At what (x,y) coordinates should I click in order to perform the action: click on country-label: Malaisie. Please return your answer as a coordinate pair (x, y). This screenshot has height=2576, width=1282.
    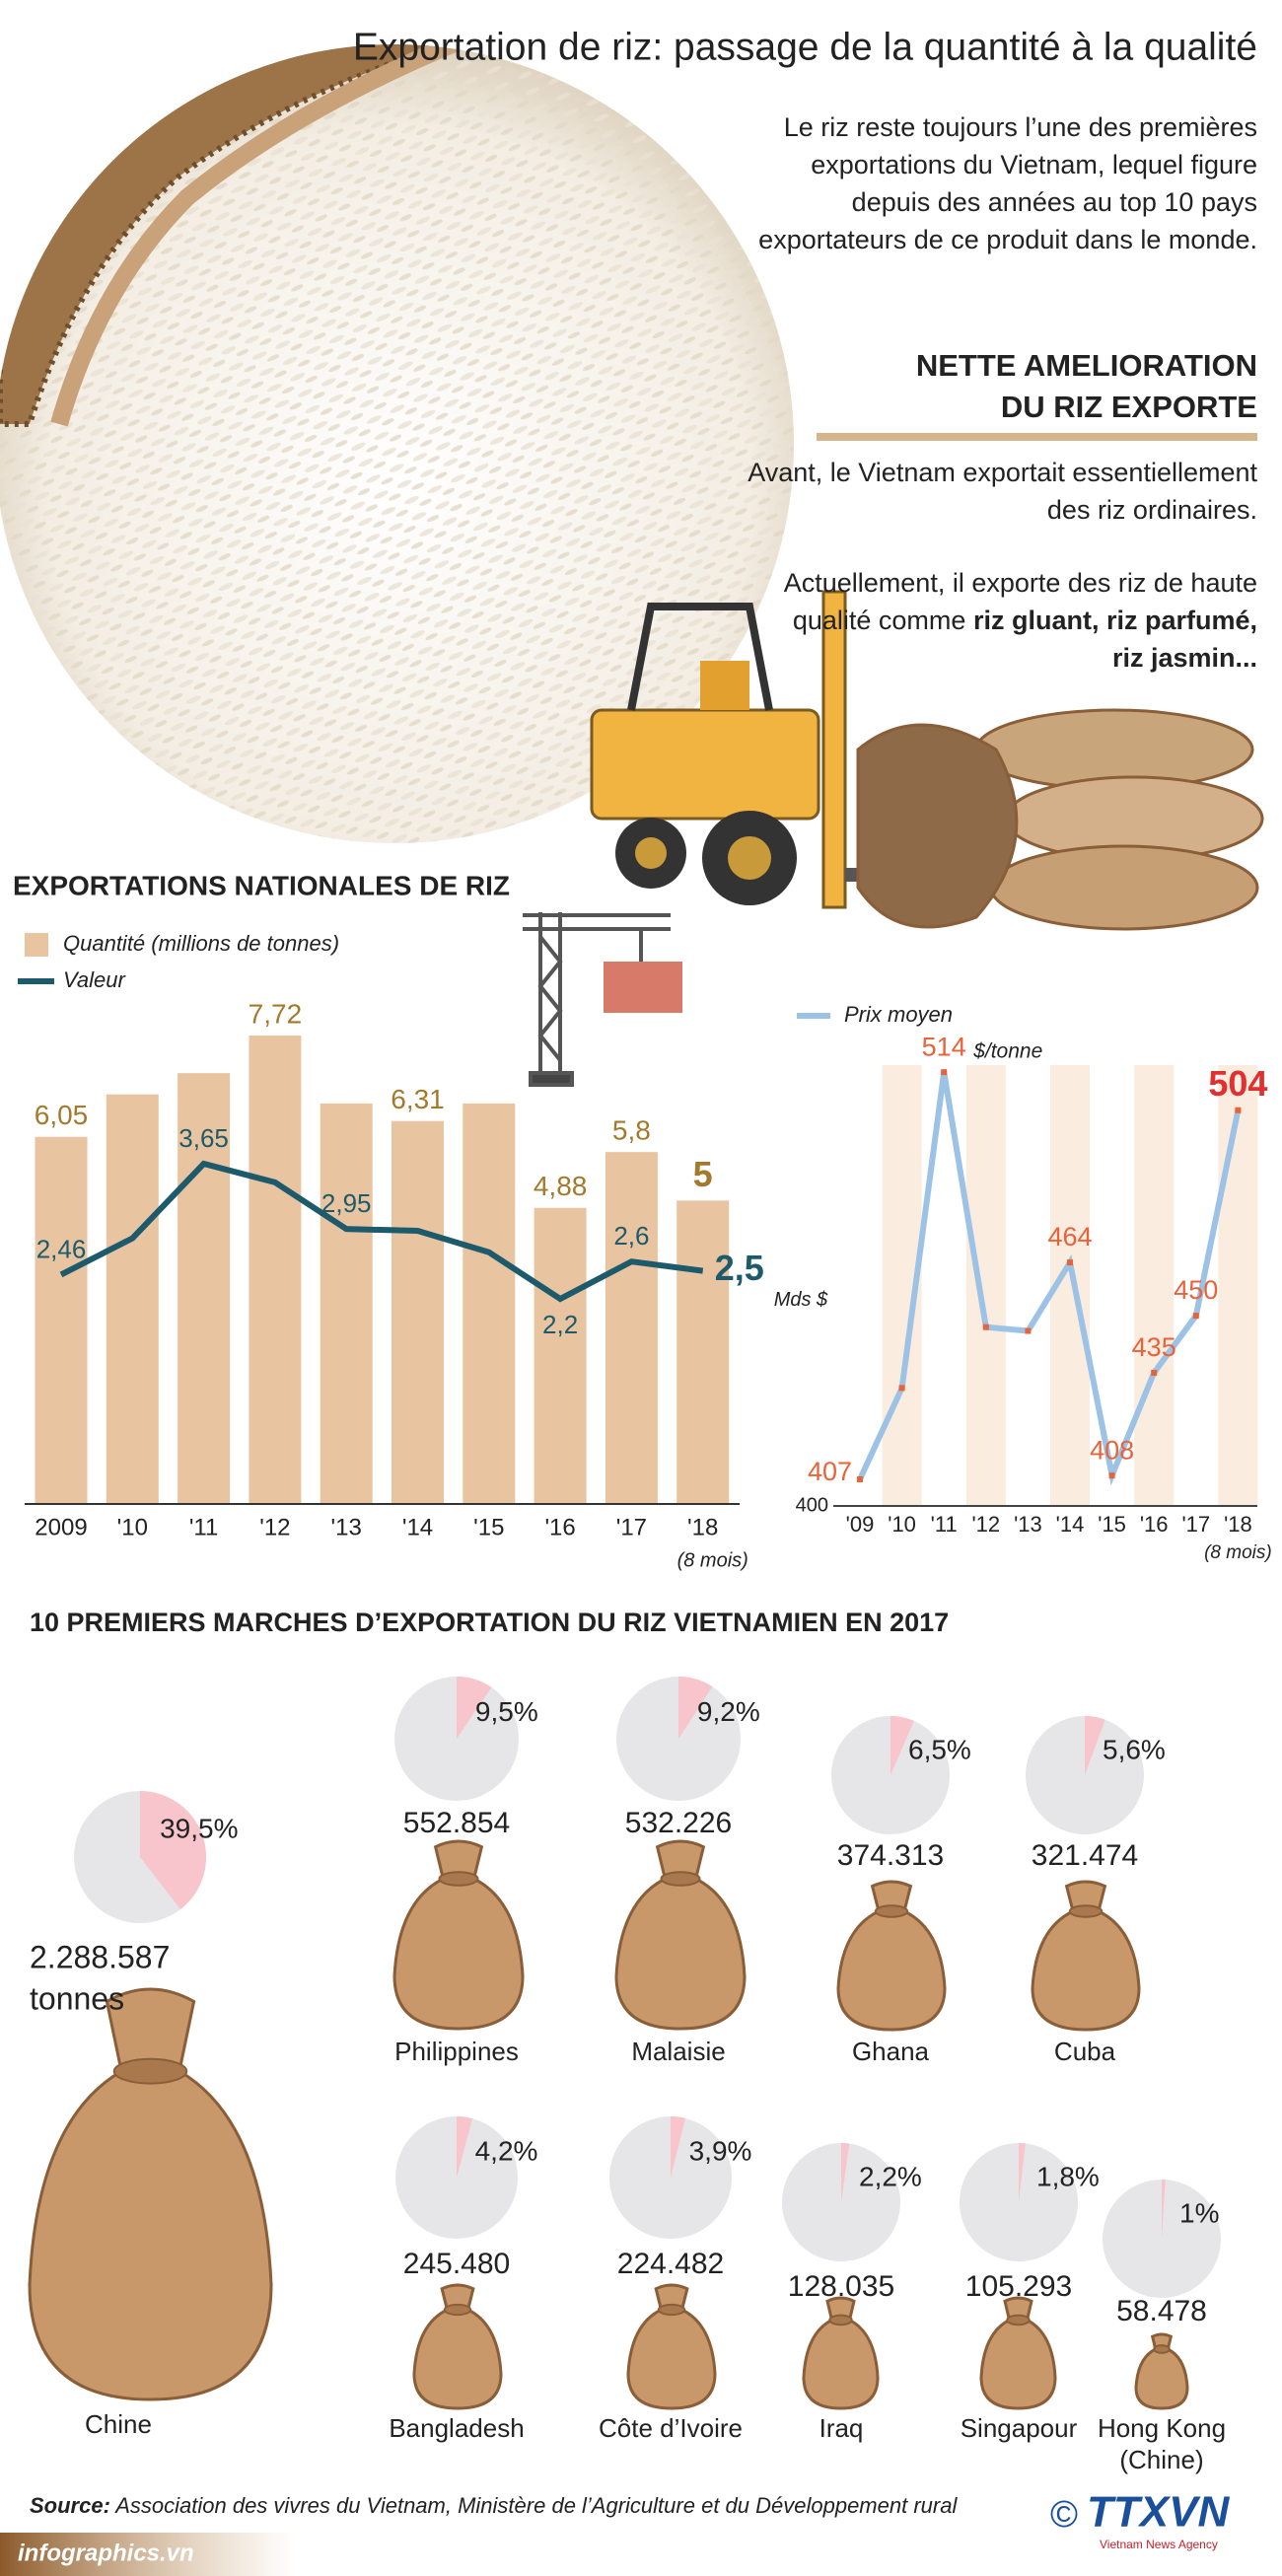
    Looking at the image, I should click on (678, 2052).